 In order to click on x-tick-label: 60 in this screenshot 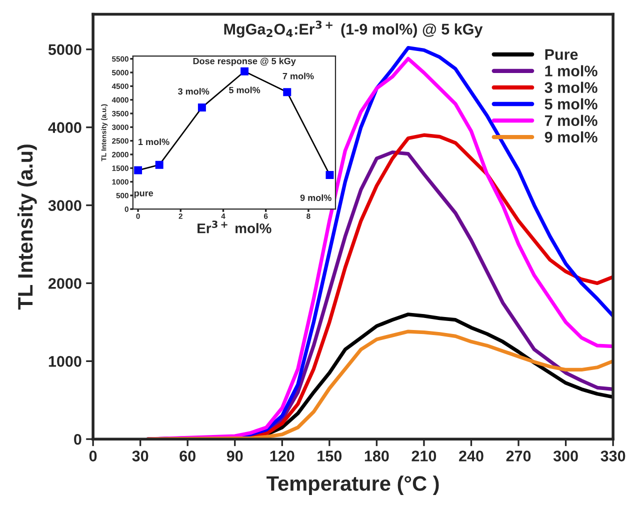, I will do `click(188, 456)`.